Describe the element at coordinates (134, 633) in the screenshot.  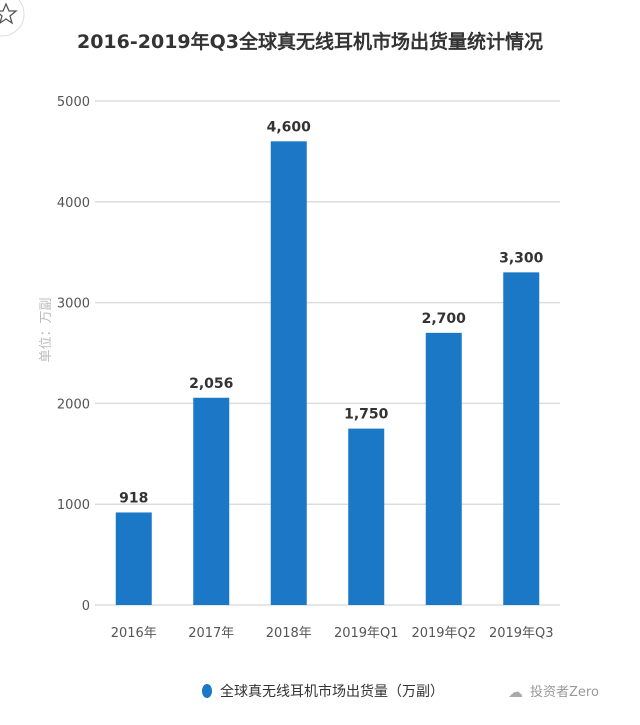
I see `x-tick-label: 2016年` at that location.